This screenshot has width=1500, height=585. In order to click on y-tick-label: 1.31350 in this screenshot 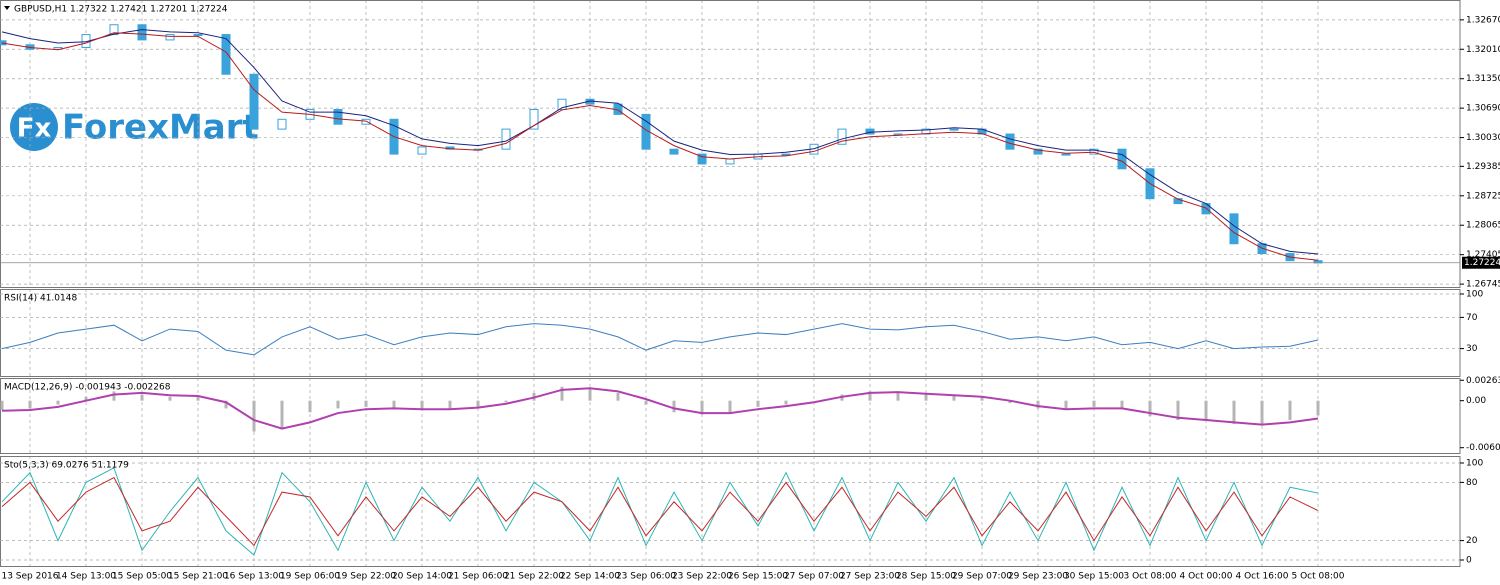, I will do `click(1483, 79)`.